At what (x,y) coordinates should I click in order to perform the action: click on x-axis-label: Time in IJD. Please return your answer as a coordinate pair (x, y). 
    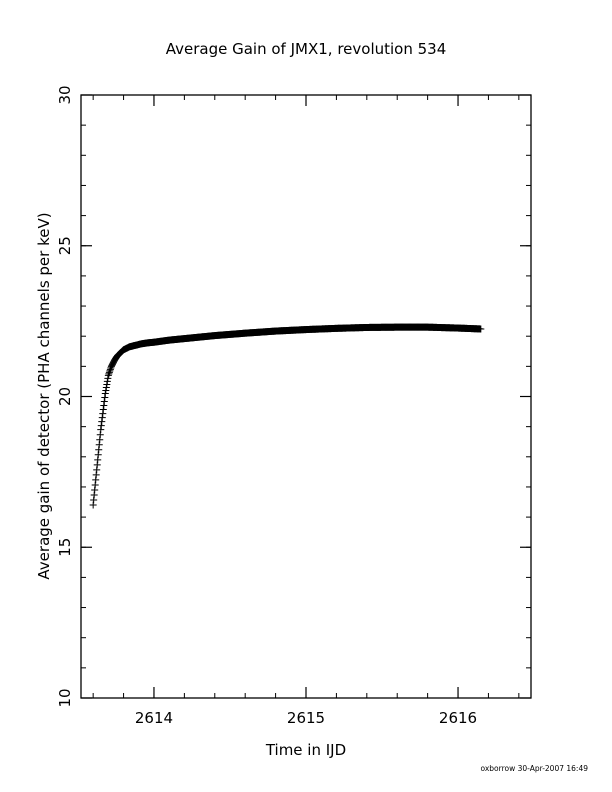
    Looking at the image, I should click on (305, 750).